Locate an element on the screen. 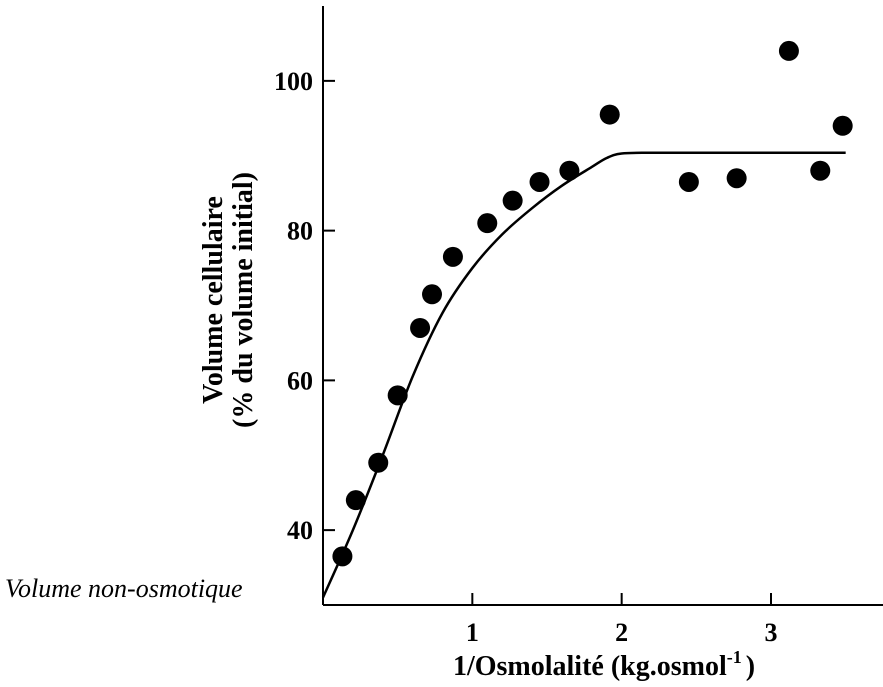 The image size is (883, 687). x-axis-title-superscript: -1 is located at coordinates (734, 657).